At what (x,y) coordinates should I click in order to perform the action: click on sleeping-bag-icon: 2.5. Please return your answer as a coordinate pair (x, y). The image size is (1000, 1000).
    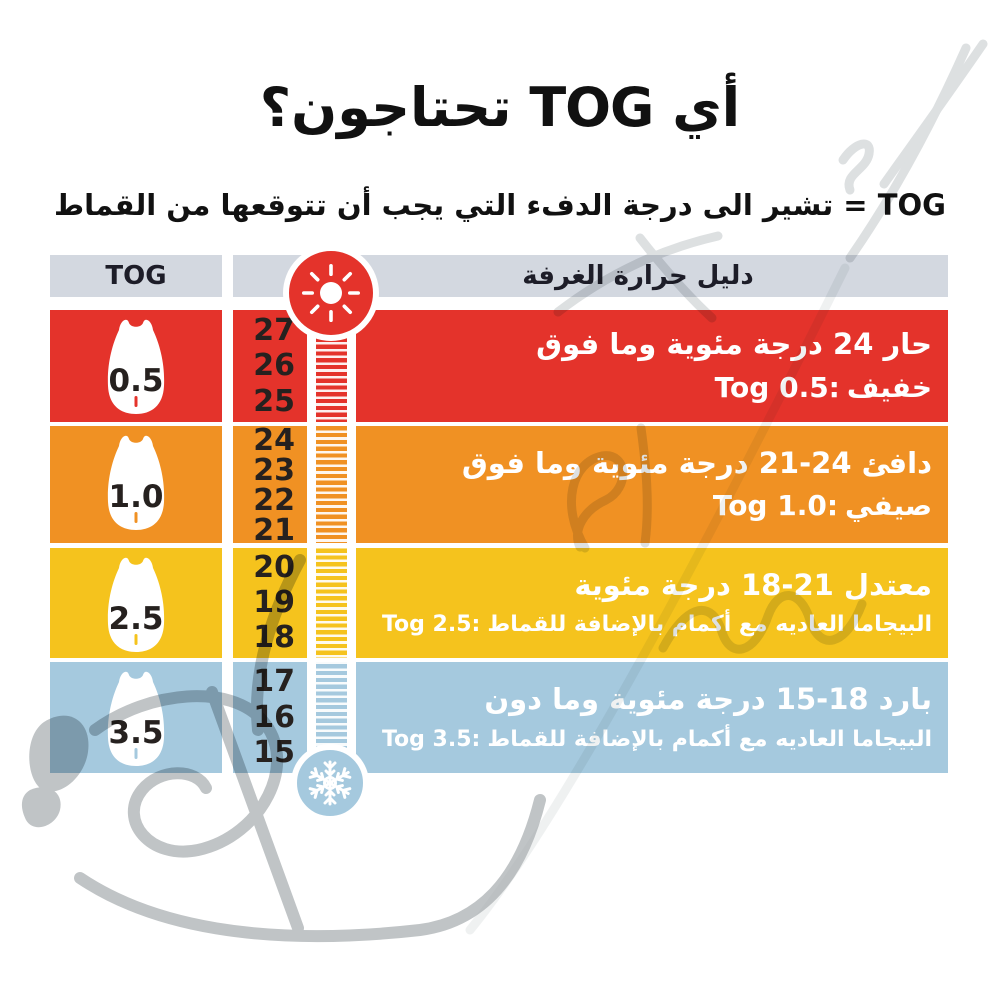
    Looking at the image, I should click on (136, 604).